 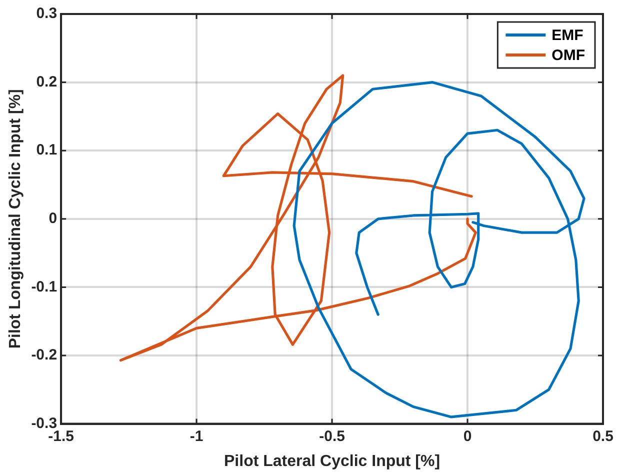 What do you see at coordinates (568, 35) in the screenshot?
I see `legend-label: EMF` at bounding box center [568, 35].